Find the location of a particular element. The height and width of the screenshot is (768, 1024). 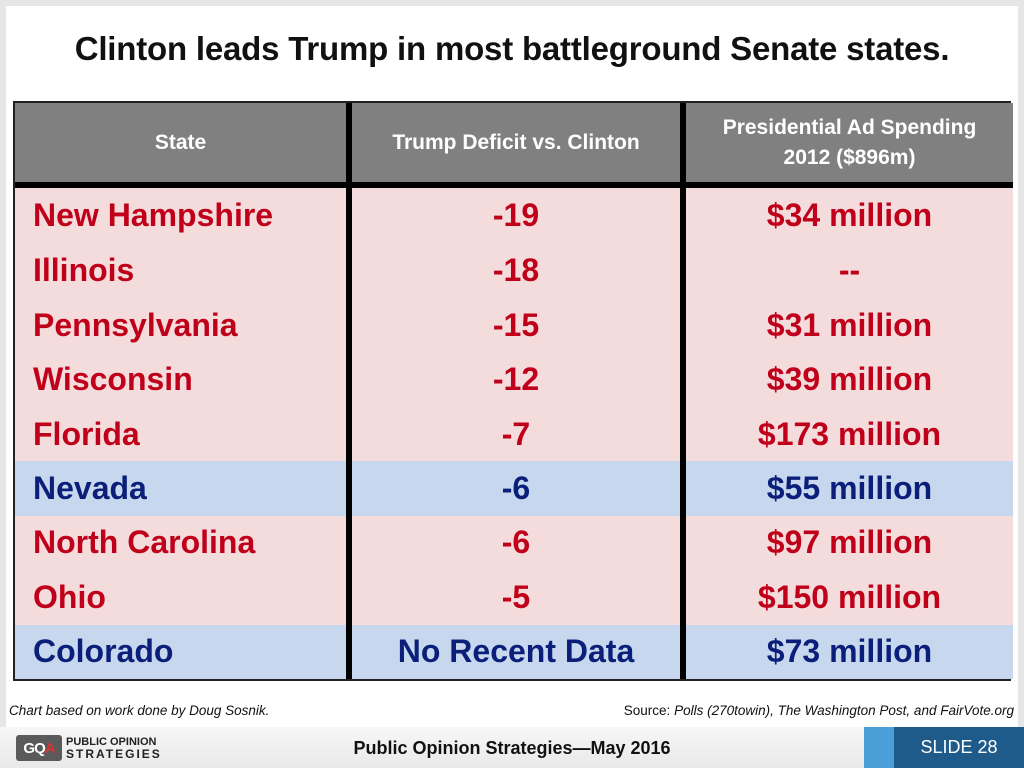

footer-caption: Public Opinion Strategies—May 2016 is located at coordinates (512, 748).